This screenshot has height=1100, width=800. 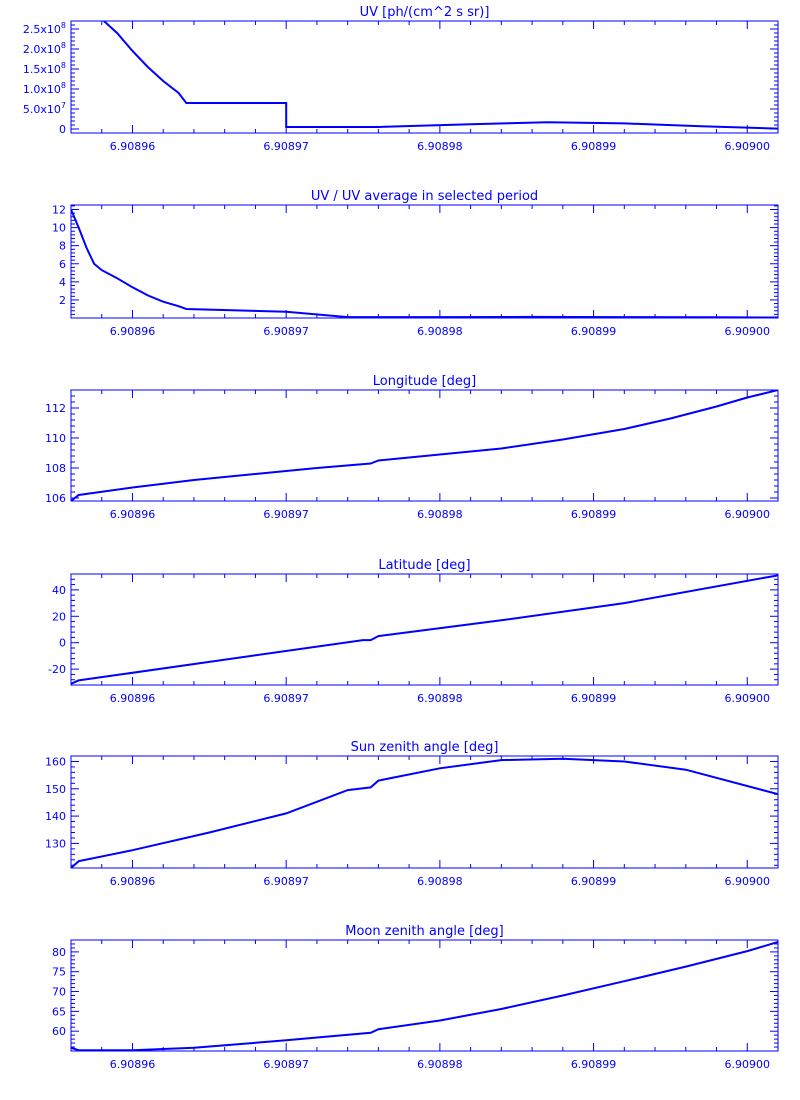 I want to click on y-tick-label: 12, so click(x=59, y=210).